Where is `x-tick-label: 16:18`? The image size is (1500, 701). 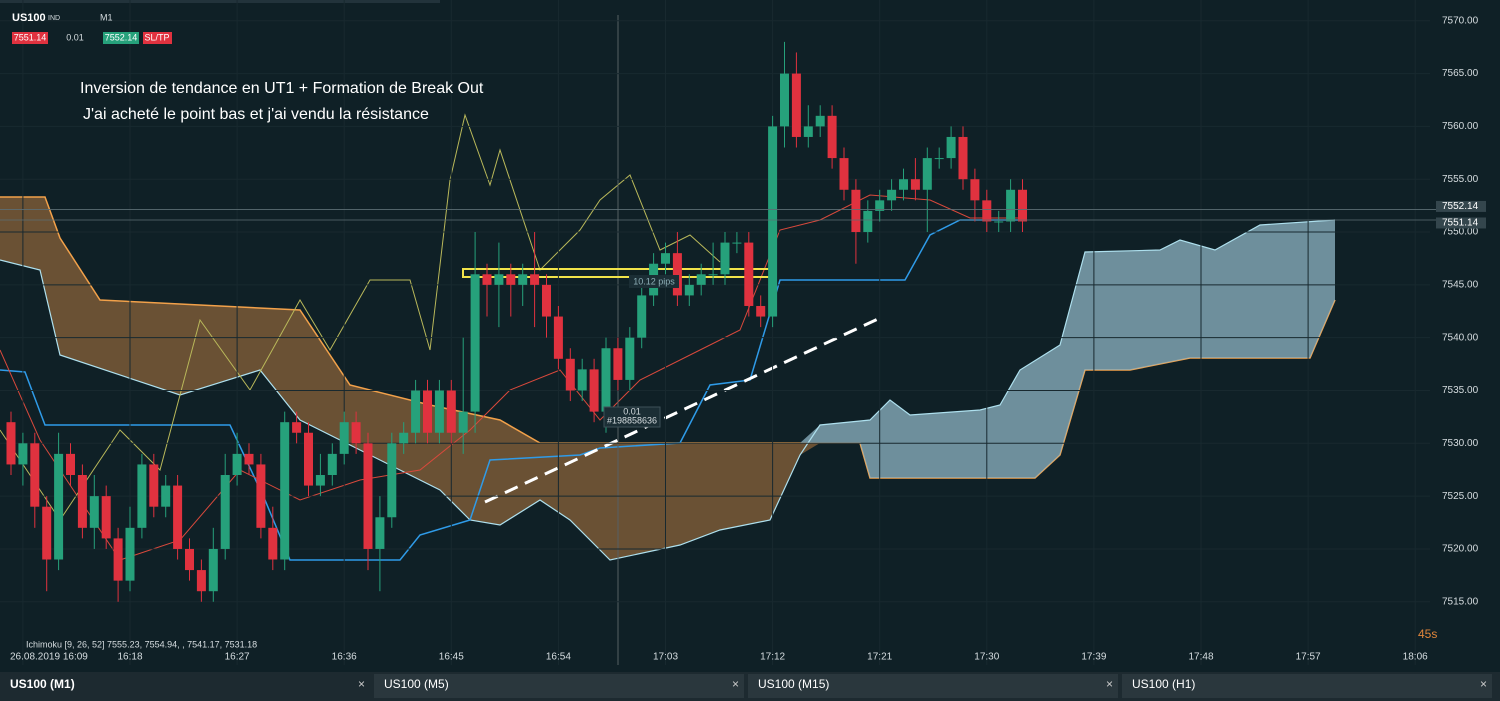 x-tick-label: 16:18 is located at coordinates (129, 657).